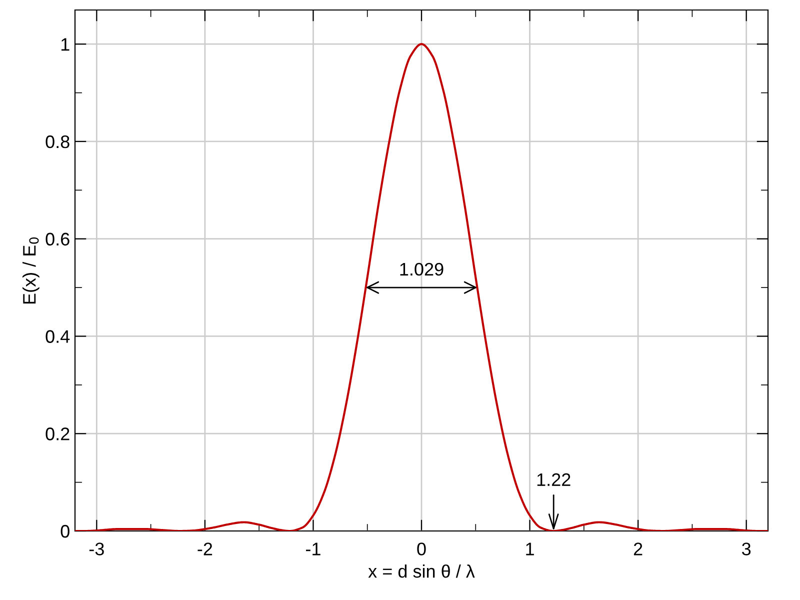 This screenshot has height=600, width=800. I want to click on y-axis-title: E(x) / E$_{0}$, so click(31, 270).